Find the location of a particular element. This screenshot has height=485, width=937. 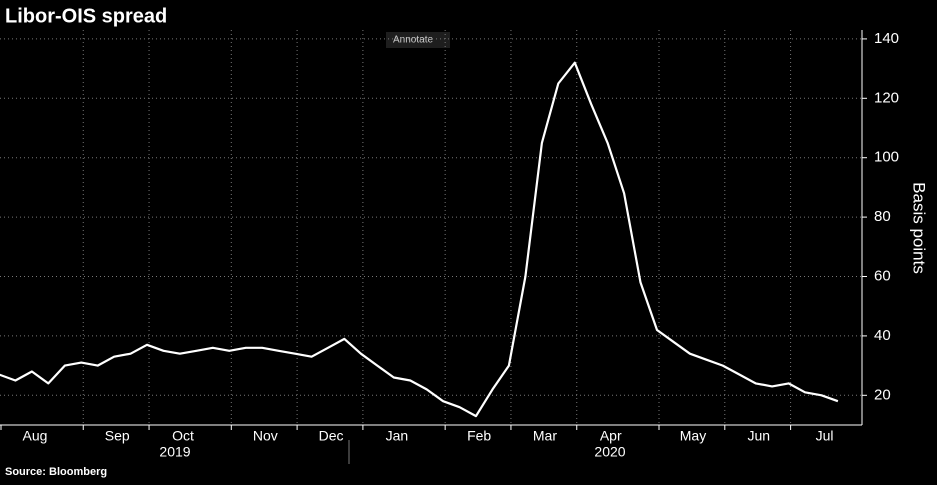

y-tick-label: 60 is located at coordinates (882, 275).